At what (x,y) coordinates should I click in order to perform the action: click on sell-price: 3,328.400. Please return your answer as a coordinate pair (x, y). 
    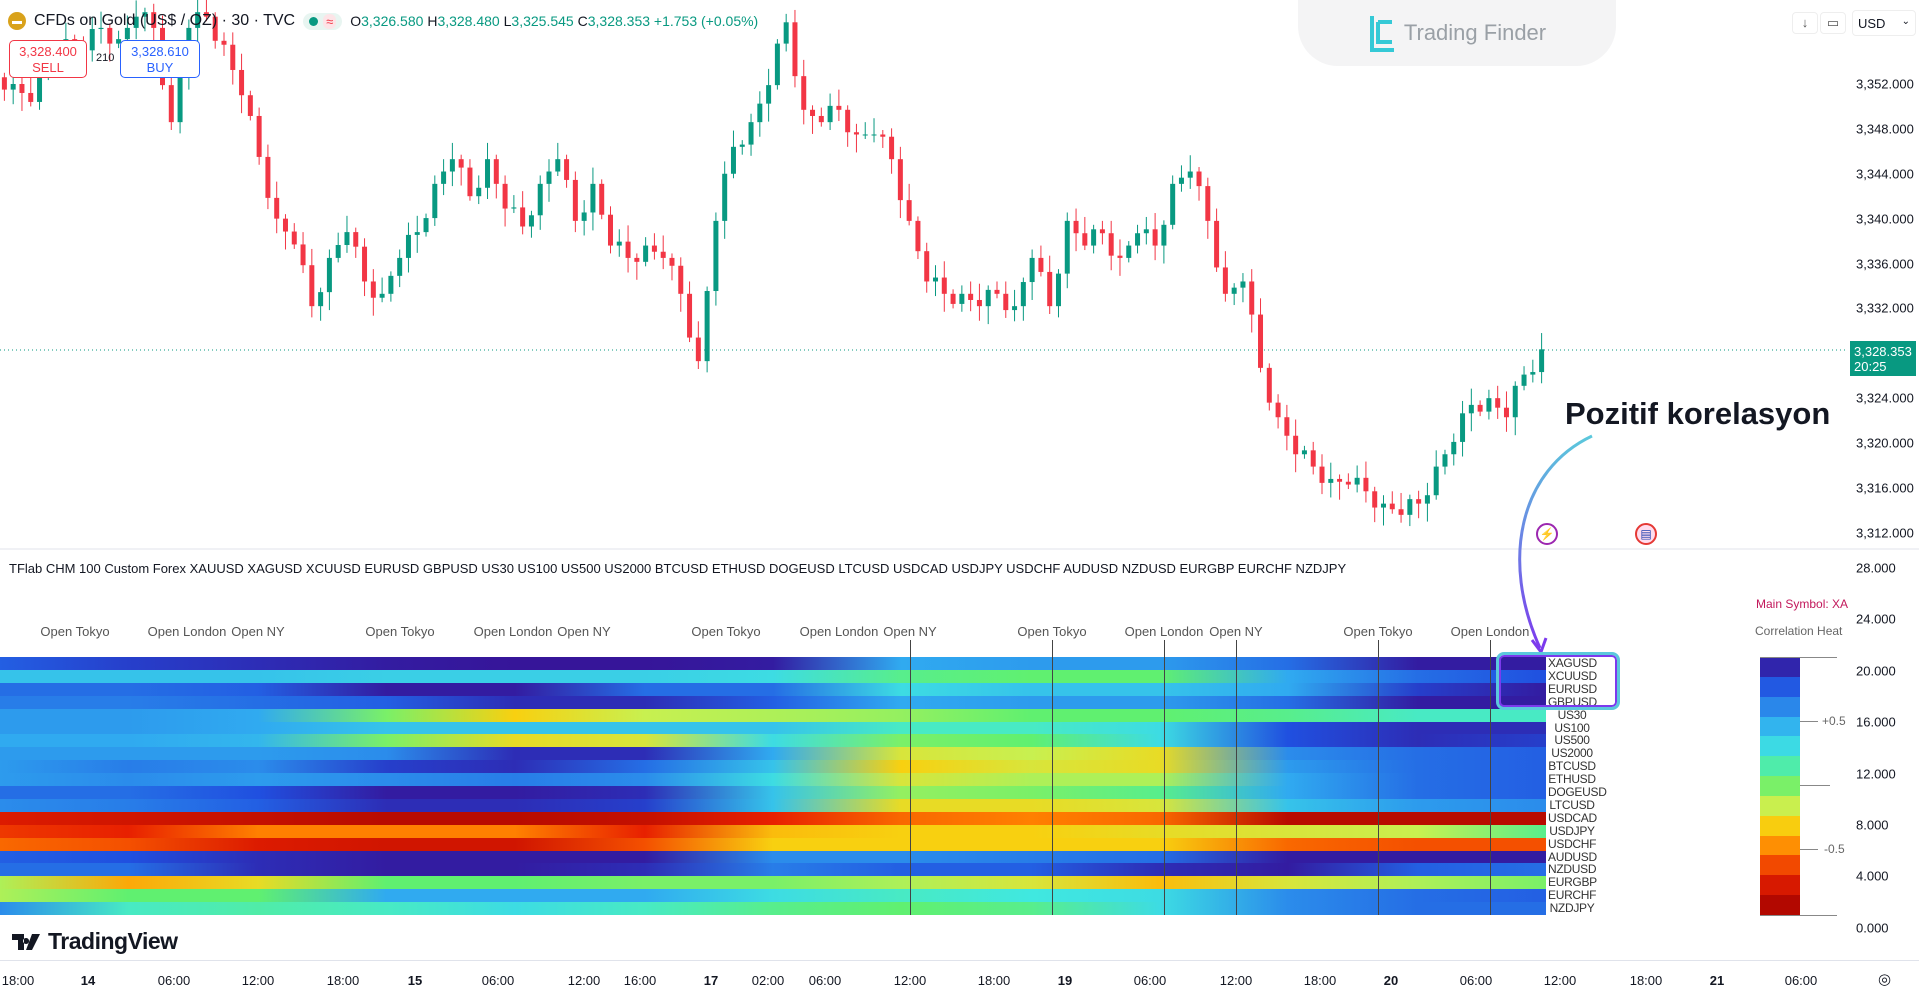
    Looking at the image, I should click on (48, 51).